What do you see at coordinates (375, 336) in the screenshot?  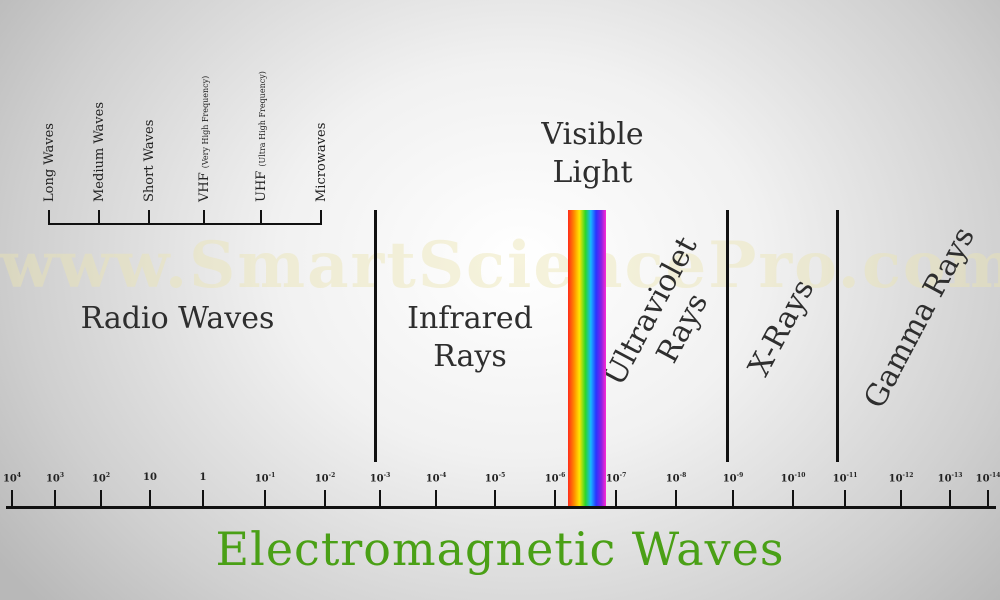 I see `boundary-radio-infrared` at bounding box center [375, 336].